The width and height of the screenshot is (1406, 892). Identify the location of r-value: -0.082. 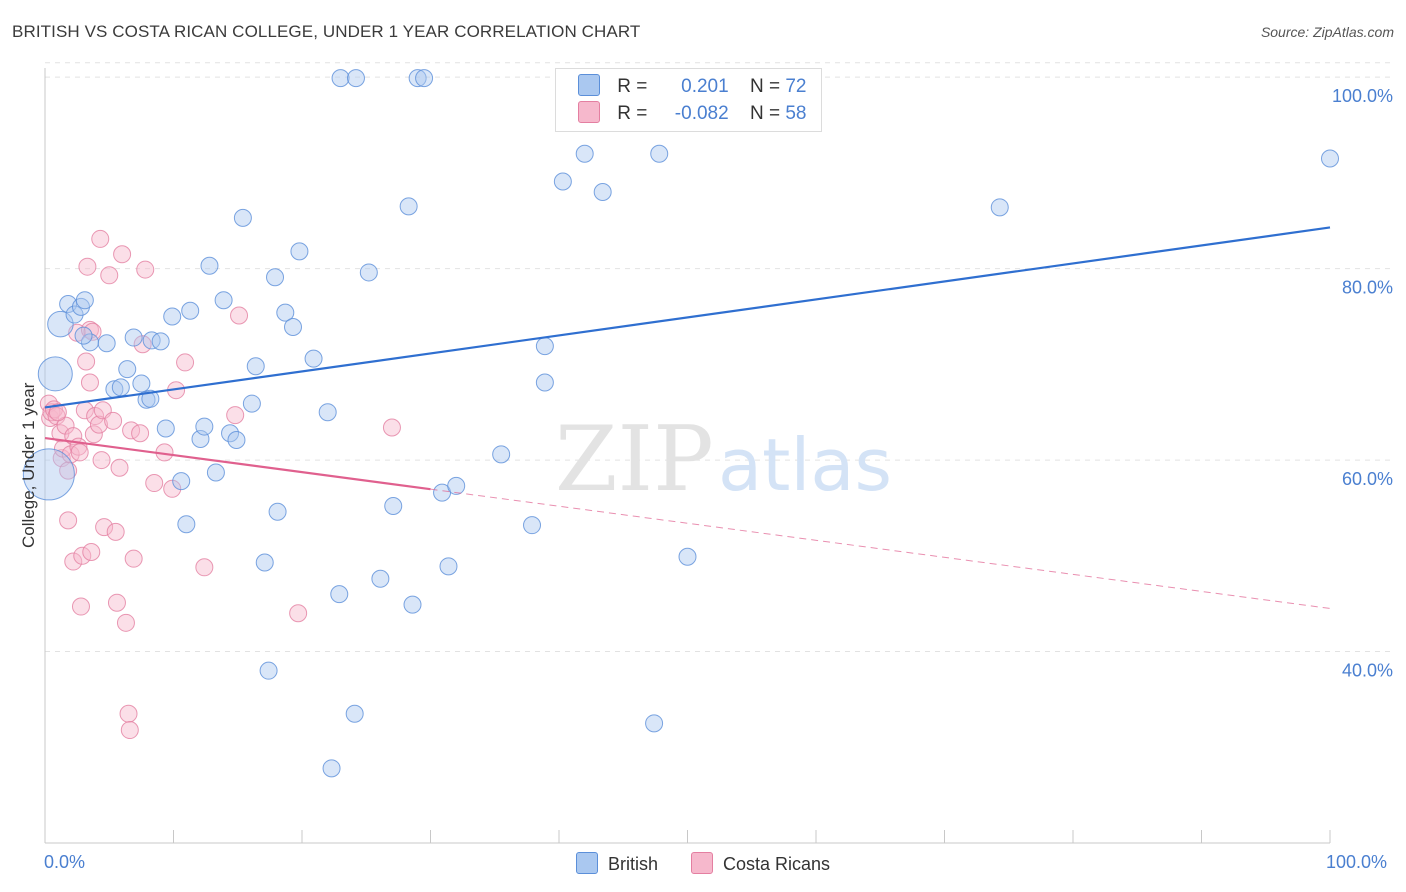
(701, 113).